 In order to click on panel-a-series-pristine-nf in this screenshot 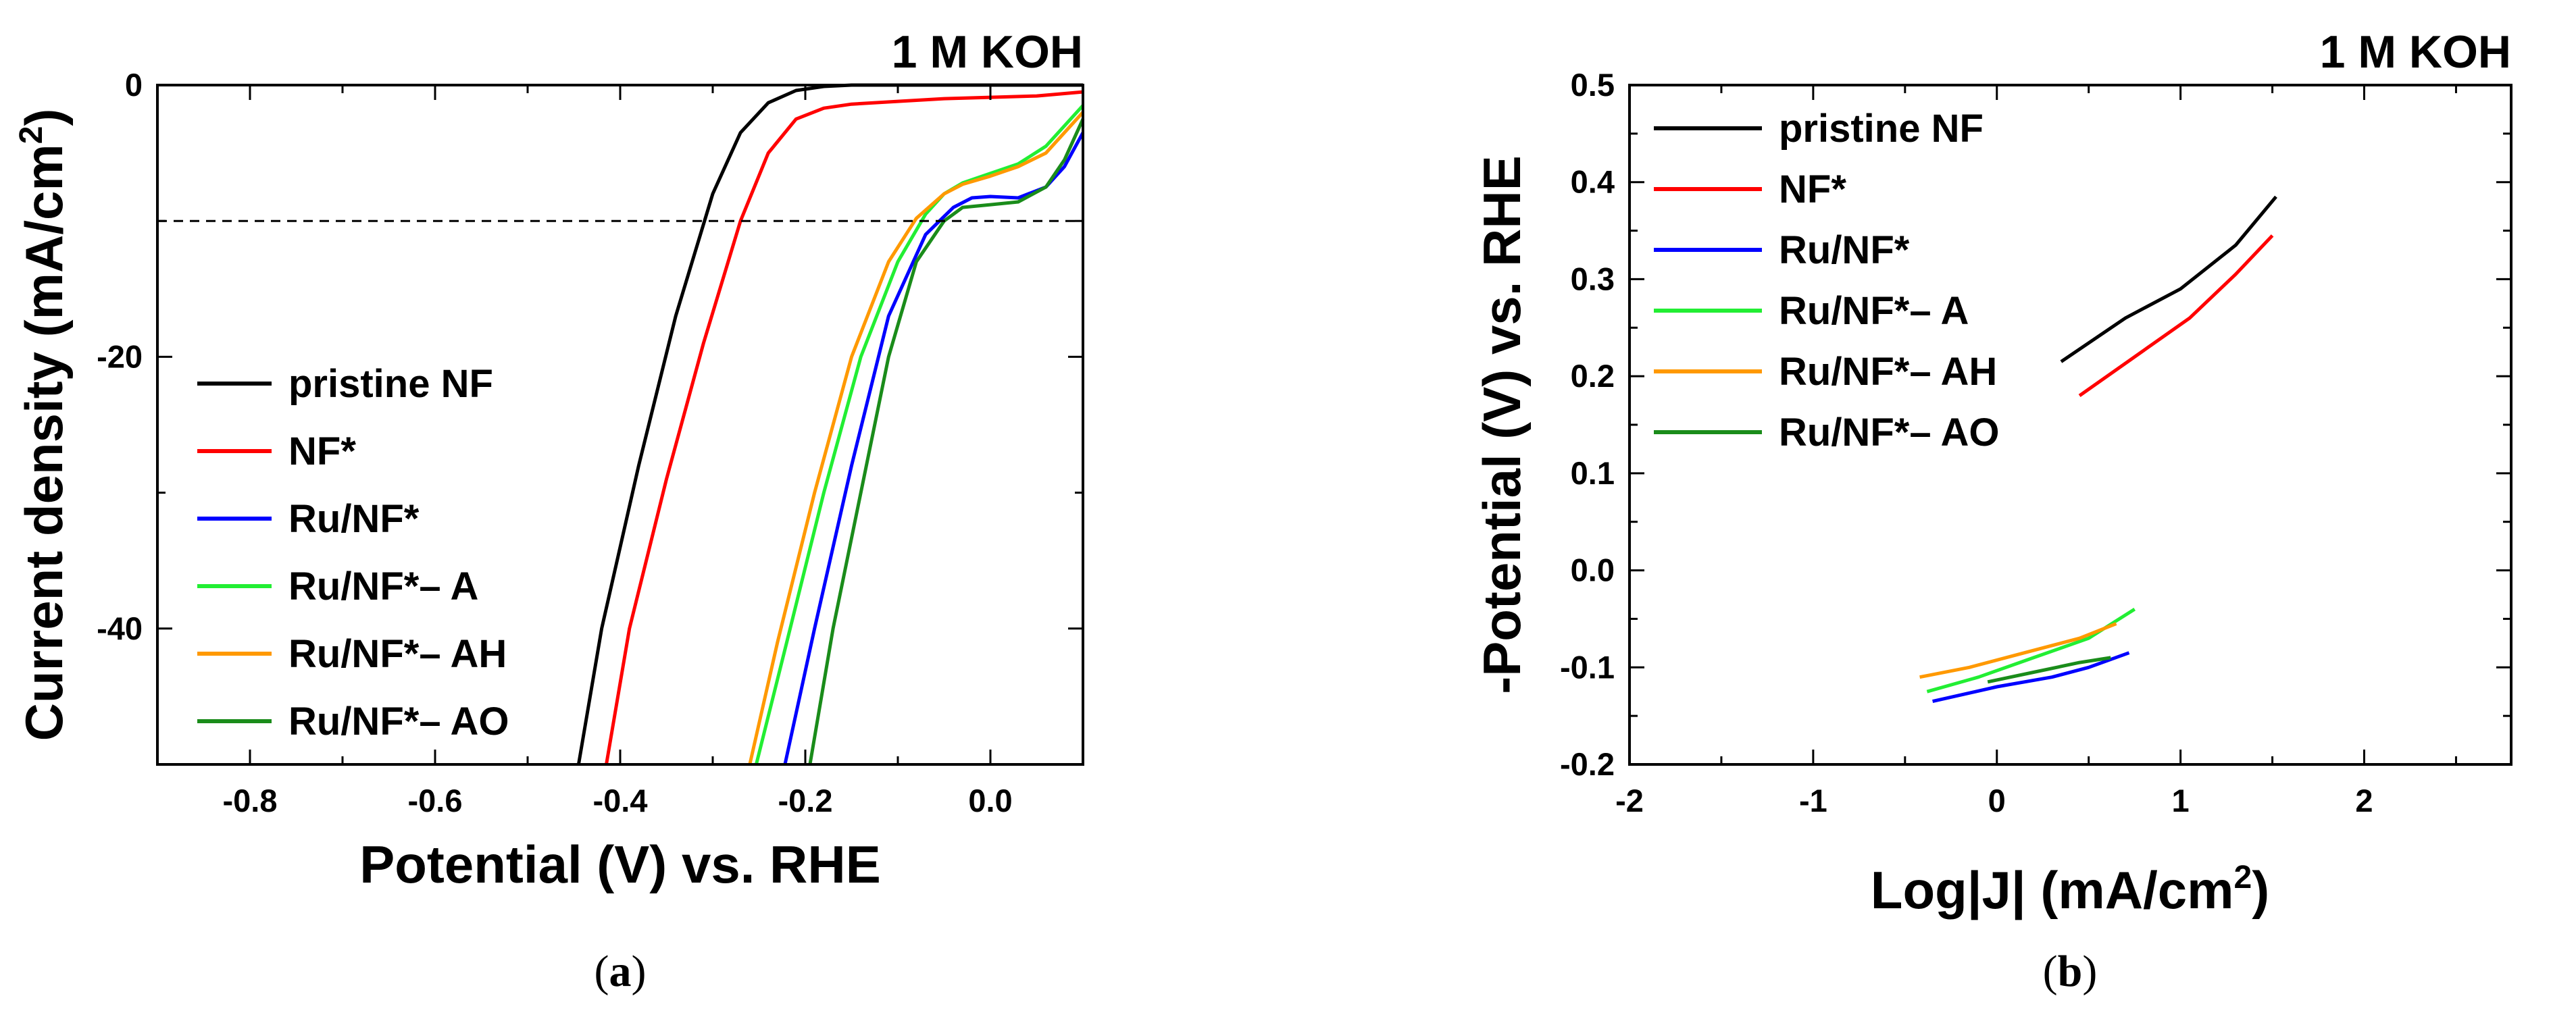, I will do `click(829, 424)`.